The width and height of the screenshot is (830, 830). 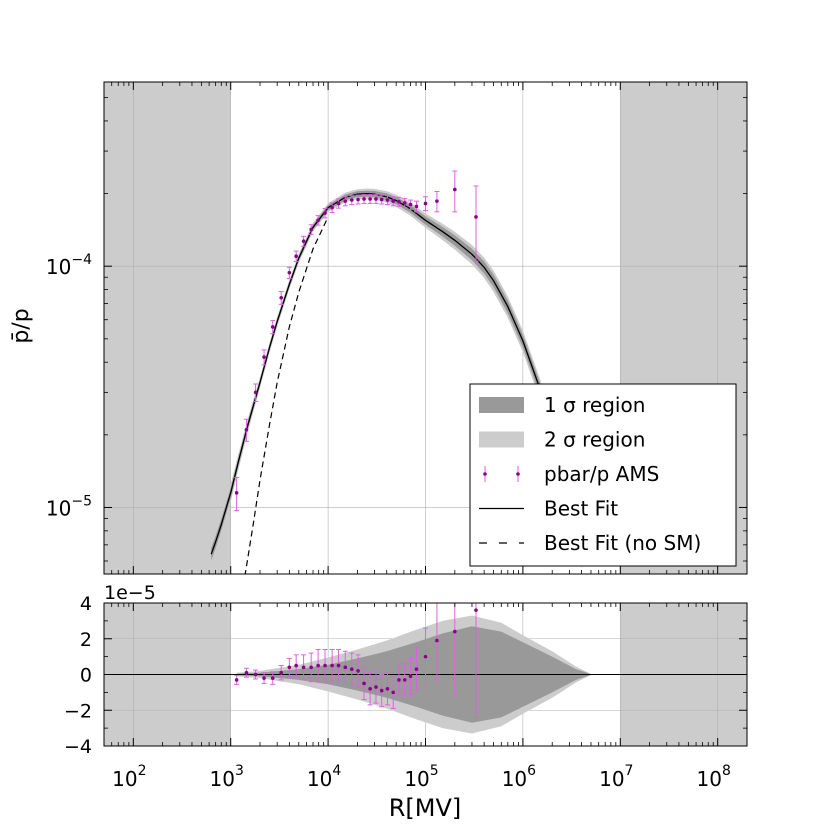 I want to click on legend-swatch, so click(x=501, y=439).